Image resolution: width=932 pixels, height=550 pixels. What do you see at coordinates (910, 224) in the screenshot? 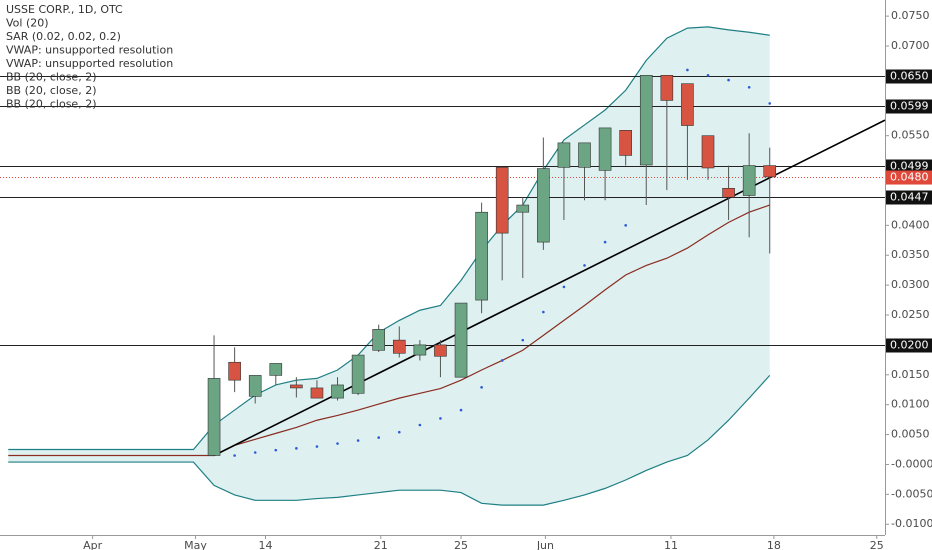
I see `y-tick-label: 0.0400` at bounding box center [910, 224].